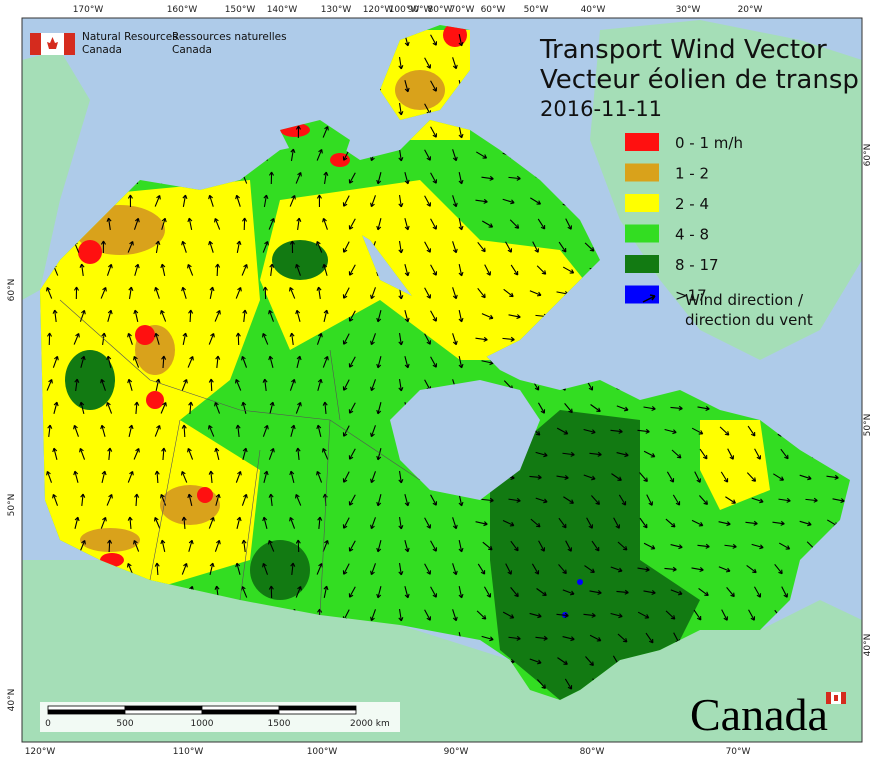  I want to click on agency-fr: Canada, so click(192, 50).